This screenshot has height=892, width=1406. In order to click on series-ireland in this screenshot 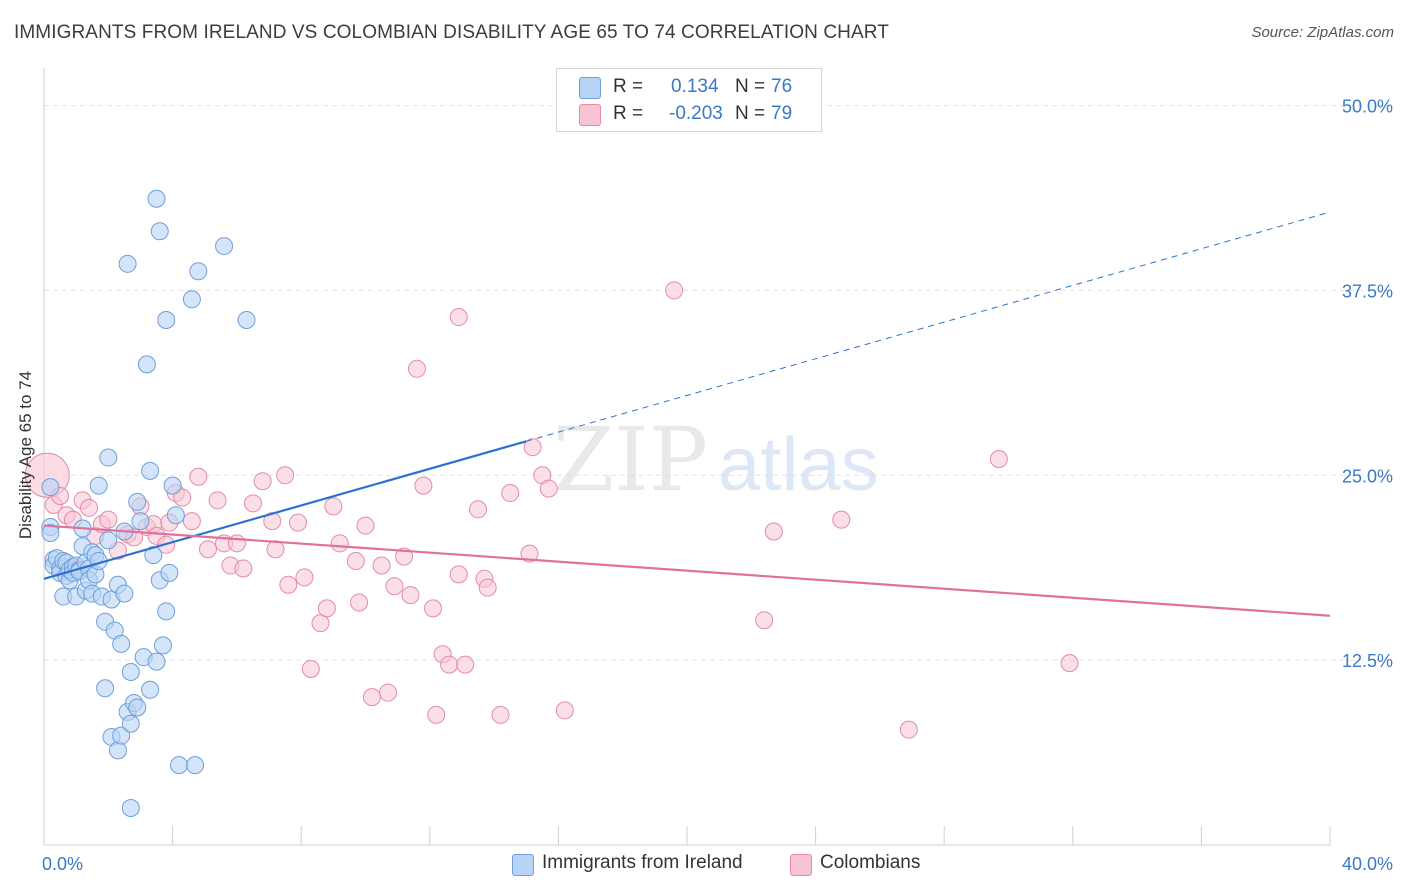, I will do `click(148, 503)`.